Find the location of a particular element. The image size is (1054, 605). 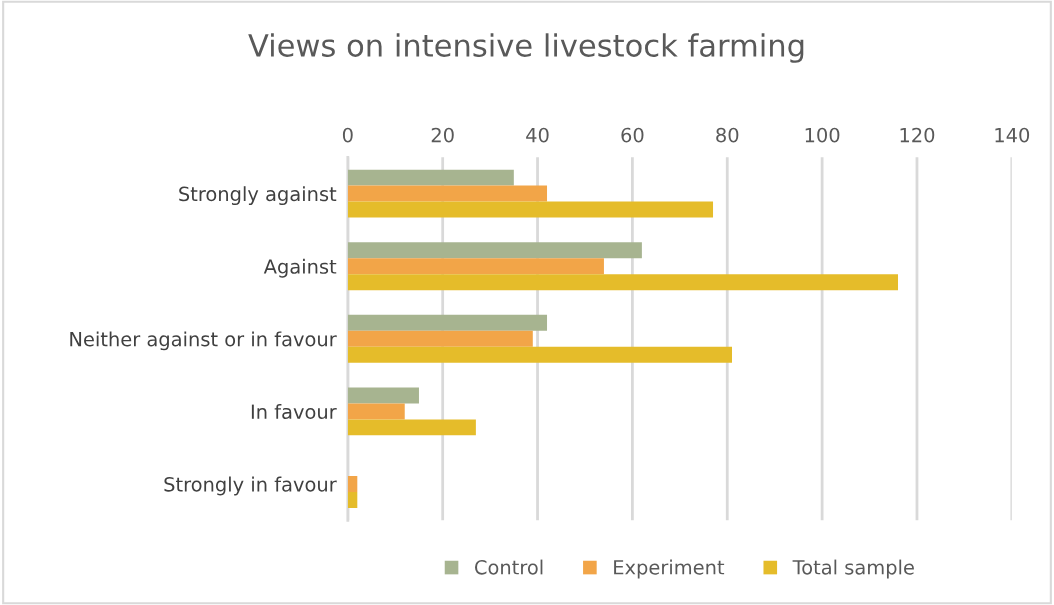

x-tick-label: 40 is located at coordinates (537, 135).